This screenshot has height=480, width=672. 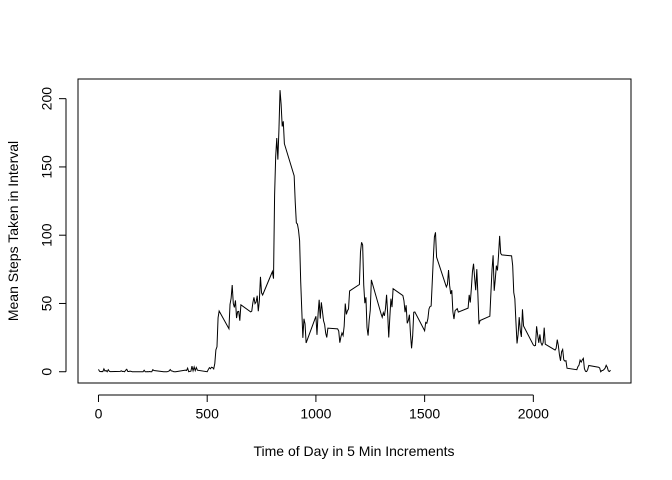 I want to click on y-tick-label: 100, so click(x=47, y=235).